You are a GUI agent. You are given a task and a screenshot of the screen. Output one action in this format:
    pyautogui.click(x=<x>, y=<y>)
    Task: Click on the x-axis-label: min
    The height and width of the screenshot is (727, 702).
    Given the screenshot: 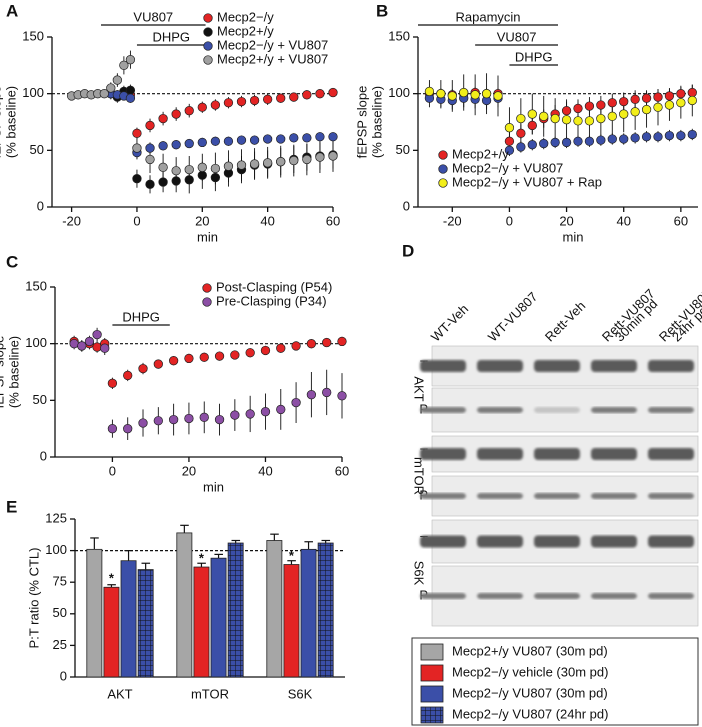 What is the action you would take?
    pyautogui.click(x=207, y=236)
    